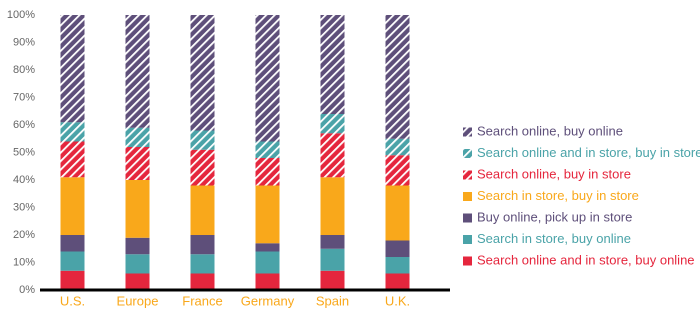 This screenshot has width=700, height=317. I want to click on y-tick-label: 70%, so click(24, 97).